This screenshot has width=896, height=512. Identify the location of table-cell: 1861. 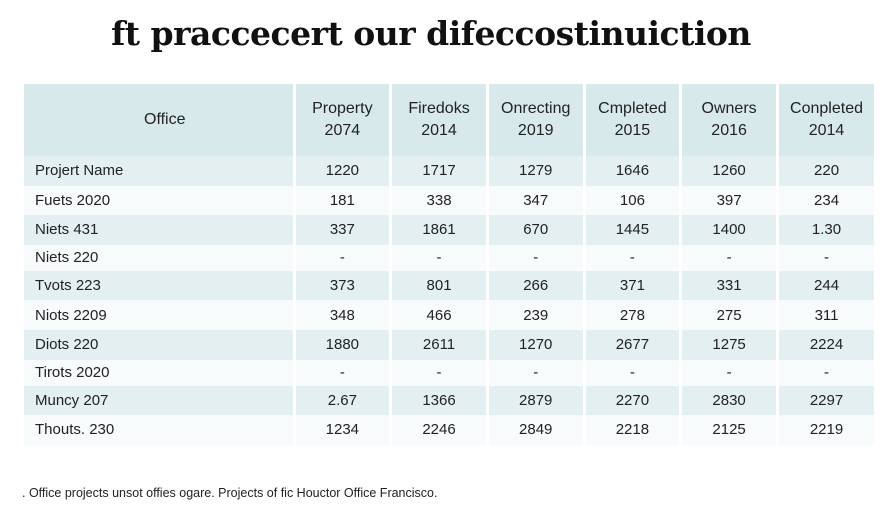
(438, 230).